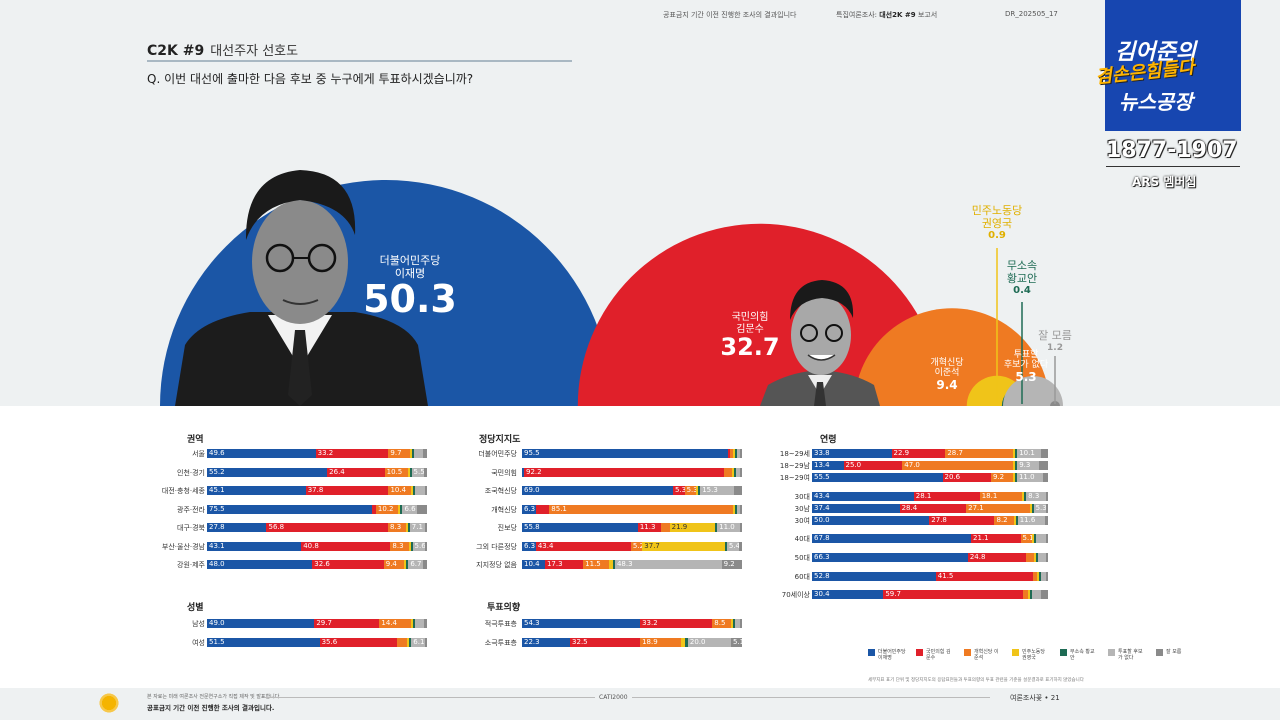  I want to click on bar-segment: 59.7, so click(953, 594).